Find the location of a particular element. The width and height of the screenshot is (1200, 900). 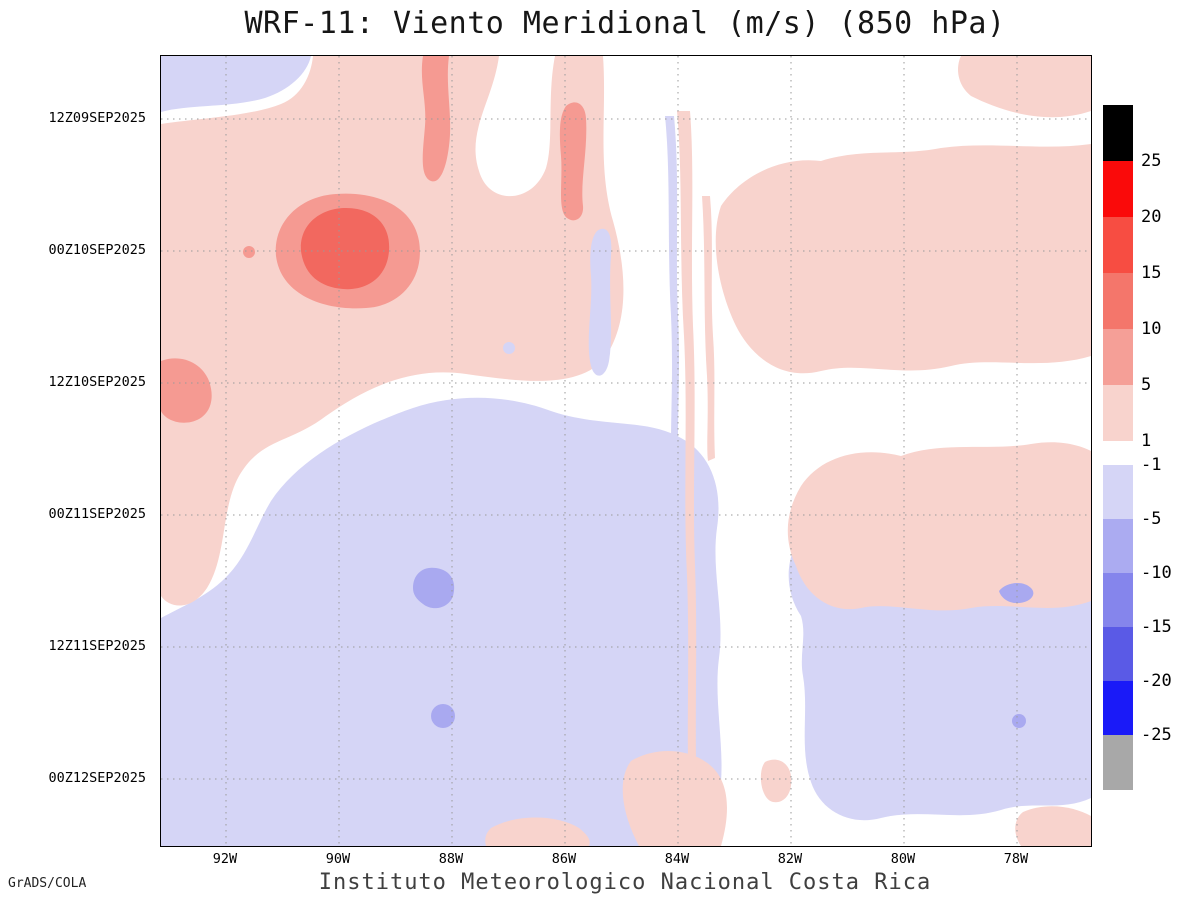

negative-streak-regions is located at coordinates (591, 295).